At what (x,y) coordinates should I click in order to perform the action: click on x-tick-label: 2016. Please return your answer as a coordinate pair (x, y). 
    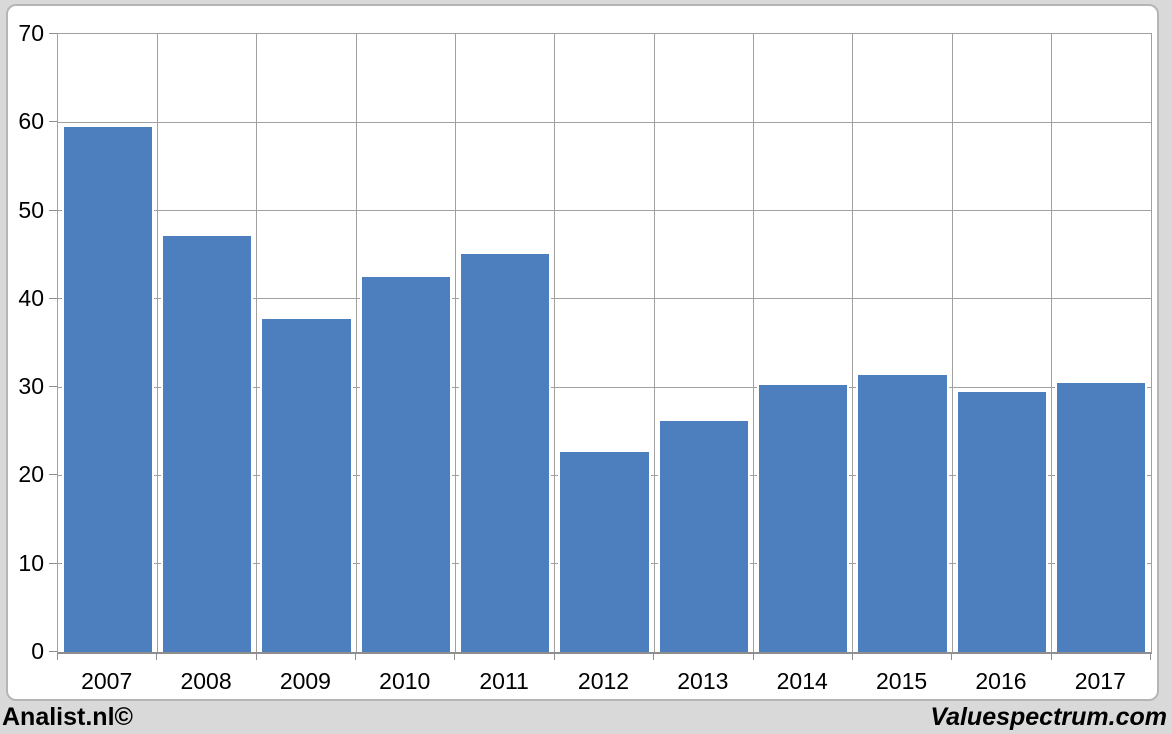
    Looking at the image, I should click on (1001, 681).